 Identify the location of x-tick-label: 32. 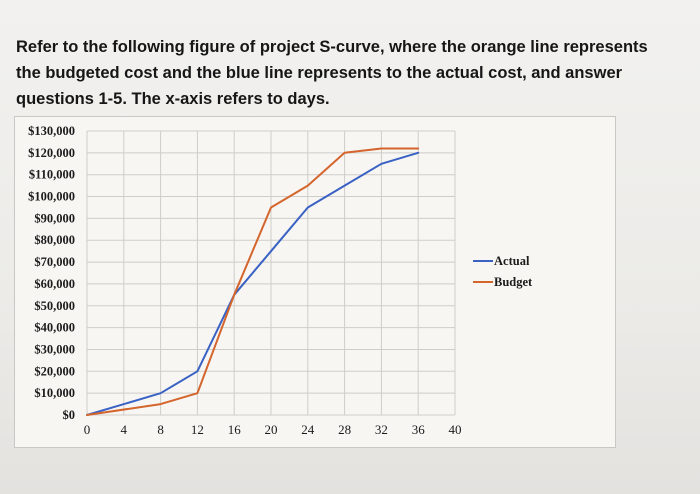
(381, 429).